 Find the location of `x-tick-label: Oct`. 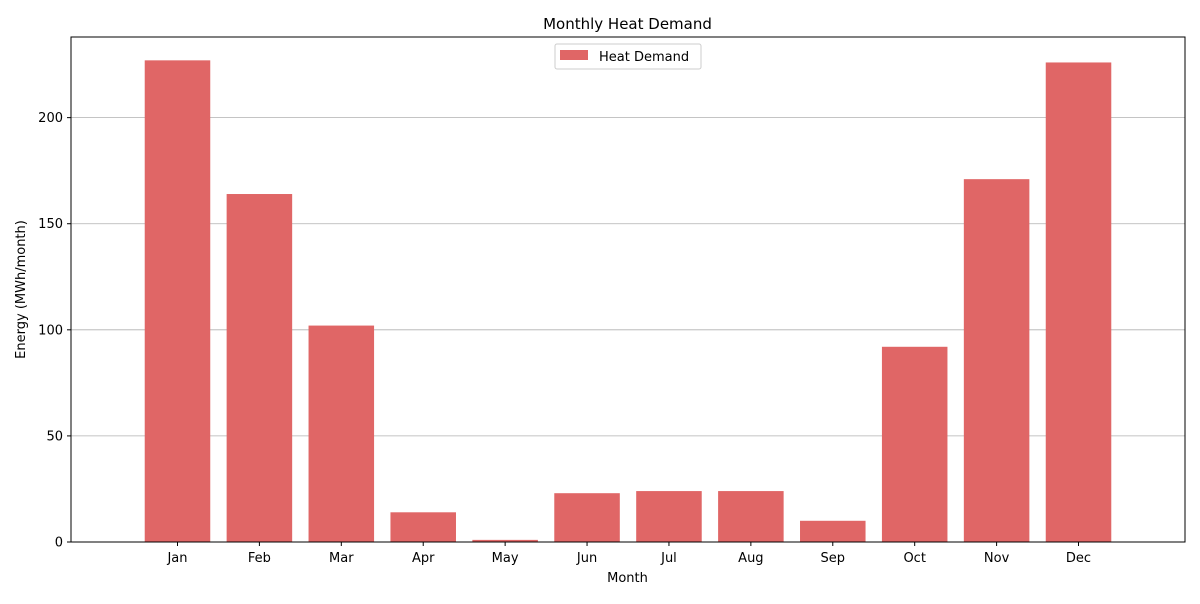

x-tick-label: Oct is located at coordinates (914, 558).